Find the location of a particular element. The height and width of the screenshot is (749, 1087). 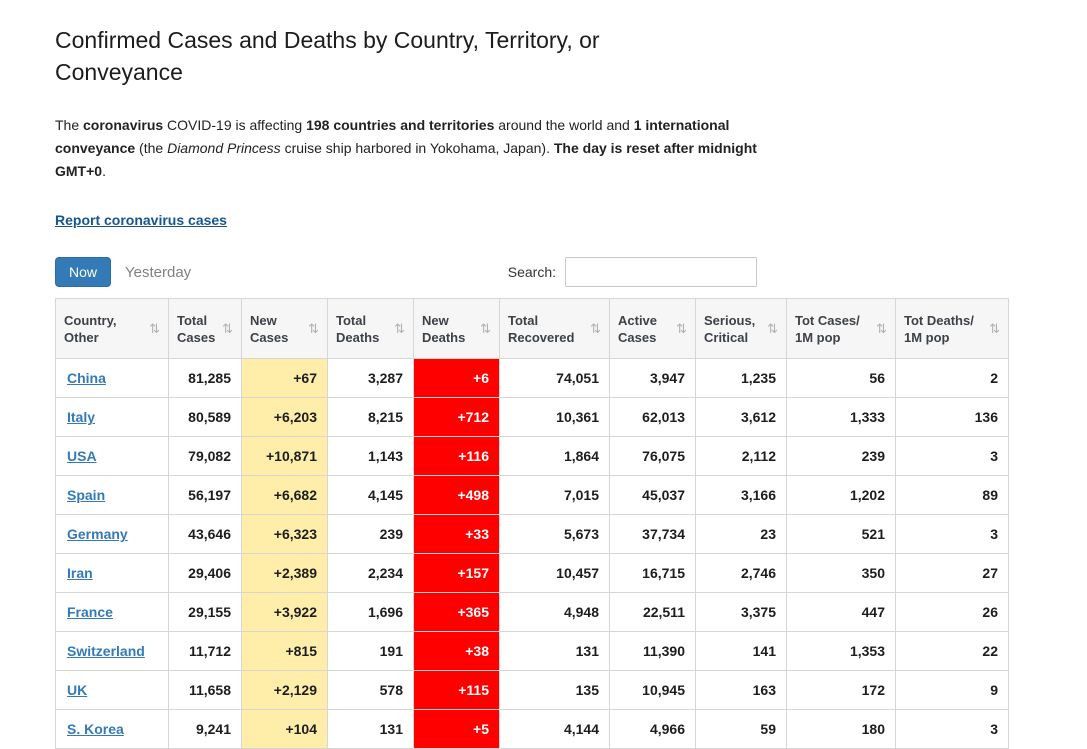

country-link: S. Korea is located at coordinates (95, 729).